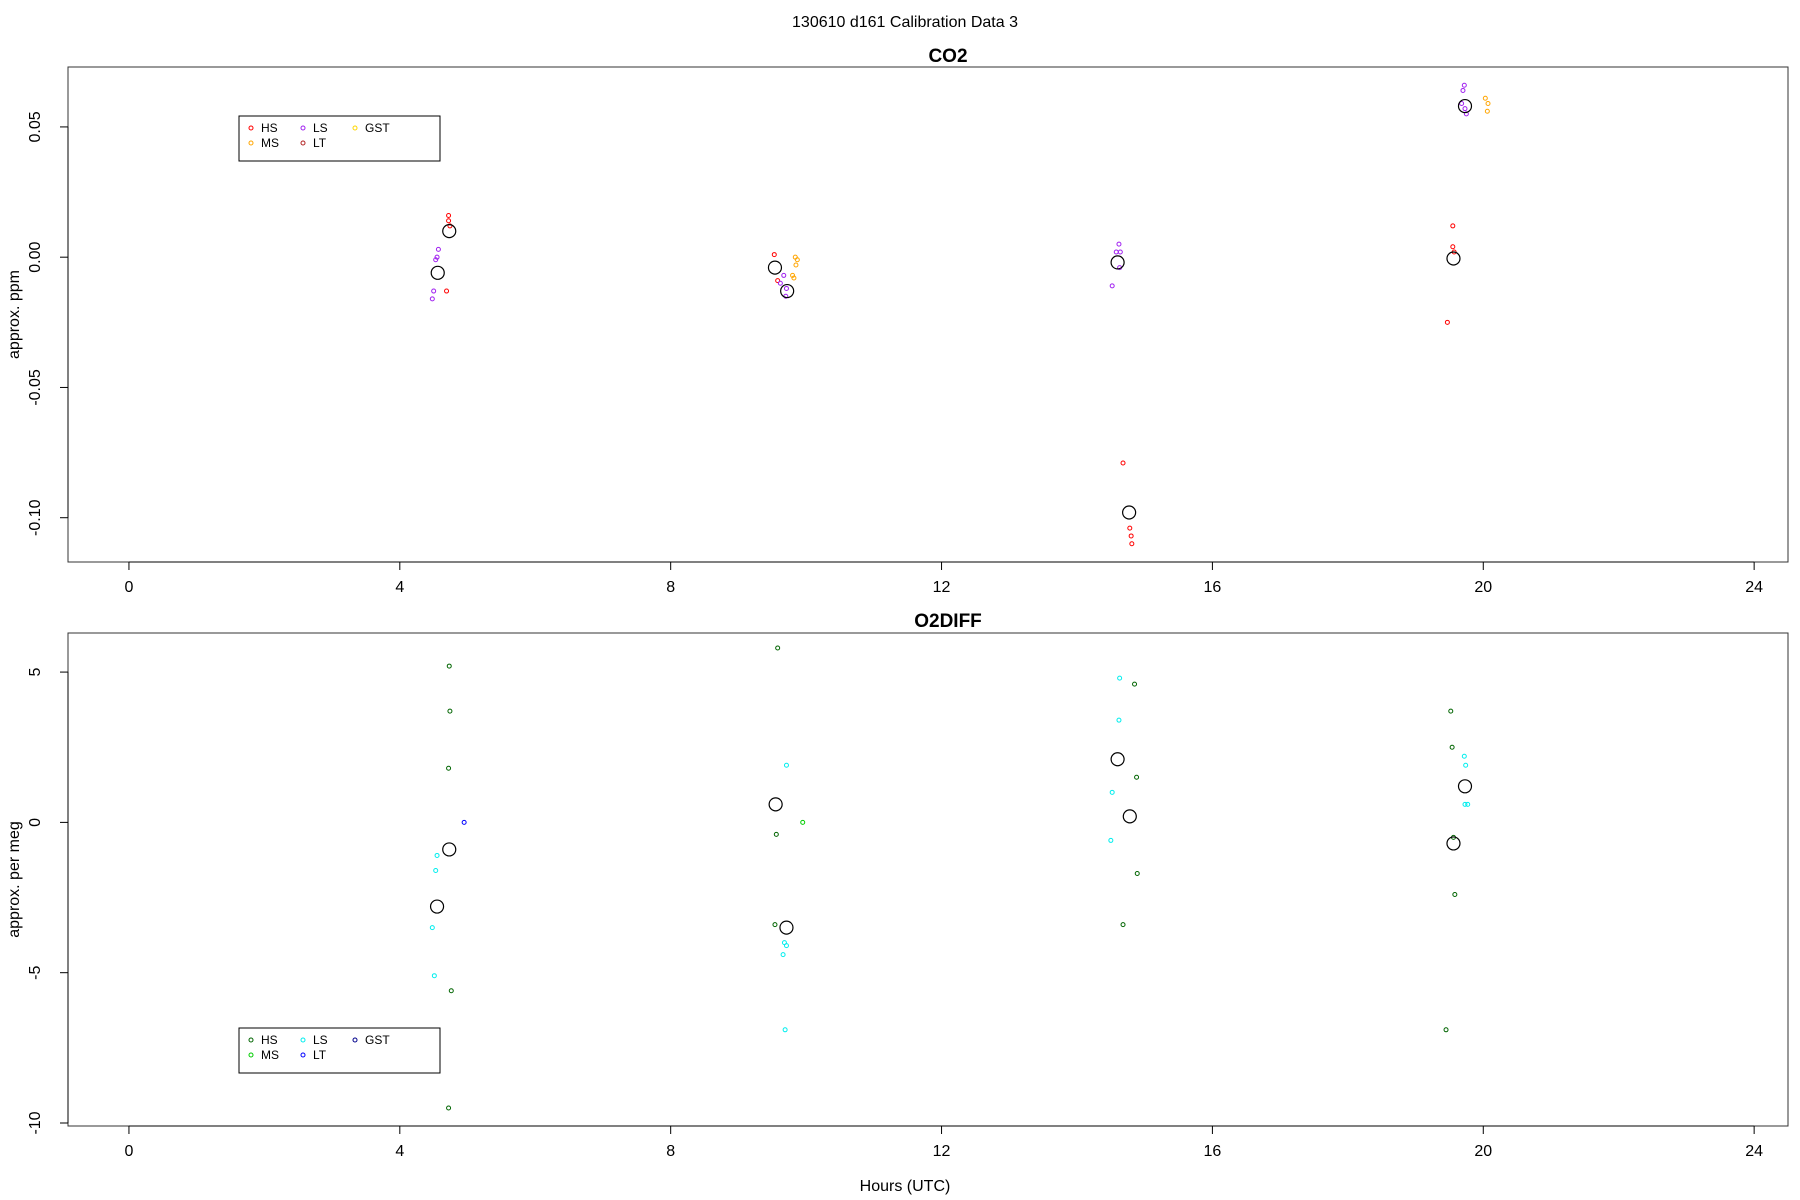 The height and width of the screenshot is (1200, 1800). What do you see at coordinates (905, 22) in the screenshot?
I see `figure-suptitle: 130610 d161 Calibration Data 3` at bounding box center [905, 22].